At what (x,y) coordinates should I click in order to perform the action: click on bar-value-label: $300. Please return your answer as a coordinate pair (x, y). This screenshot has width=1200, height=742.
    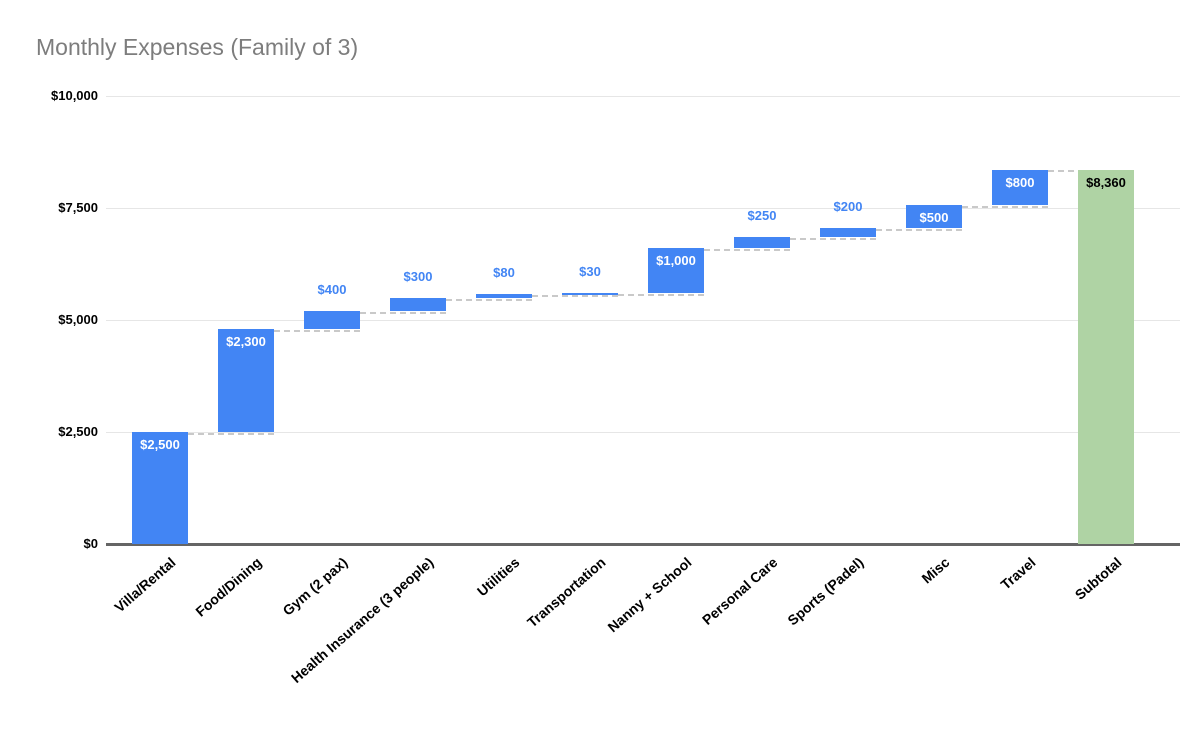
    Looking at the image, I should click on (418, 276).